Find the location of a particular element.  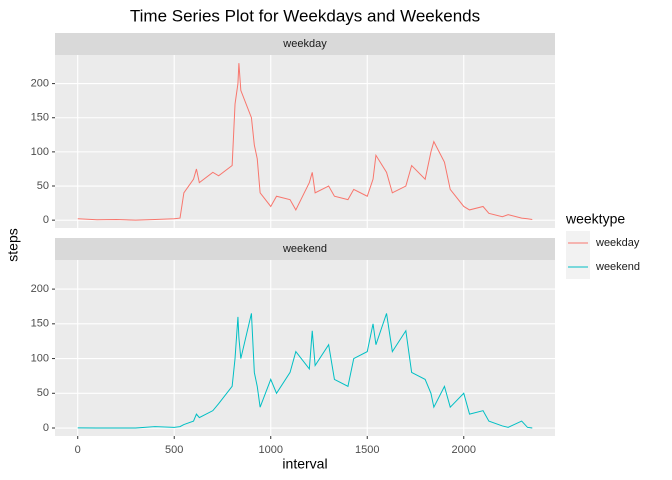

y-axis-title: steps is located at coordinates (13, 244).